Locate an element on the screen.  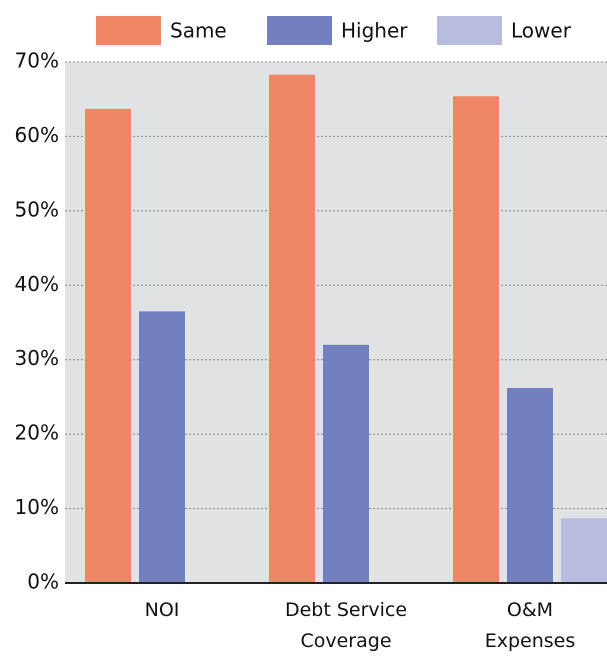
y-tick-label: 30% is located at coordinates (37, 358).